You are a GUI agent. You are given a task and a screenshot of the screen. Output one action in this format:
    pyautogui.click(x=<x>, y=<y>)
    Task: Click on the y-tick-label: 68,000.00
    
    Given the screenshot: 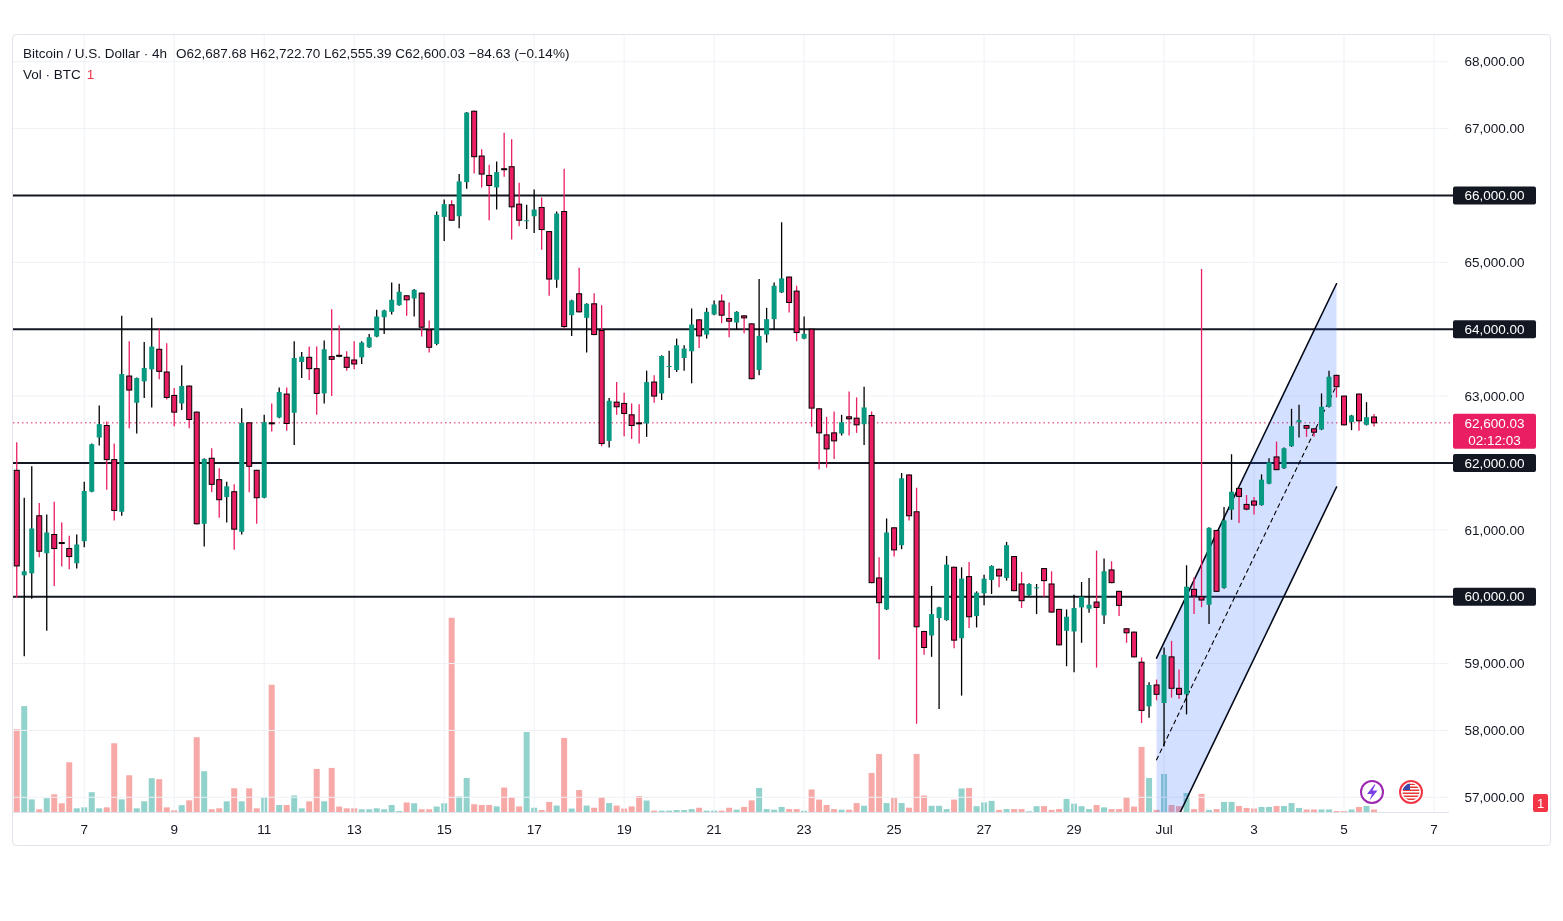 What is the action you would take?
    pyautogui.click(x=1494, y=62)
    